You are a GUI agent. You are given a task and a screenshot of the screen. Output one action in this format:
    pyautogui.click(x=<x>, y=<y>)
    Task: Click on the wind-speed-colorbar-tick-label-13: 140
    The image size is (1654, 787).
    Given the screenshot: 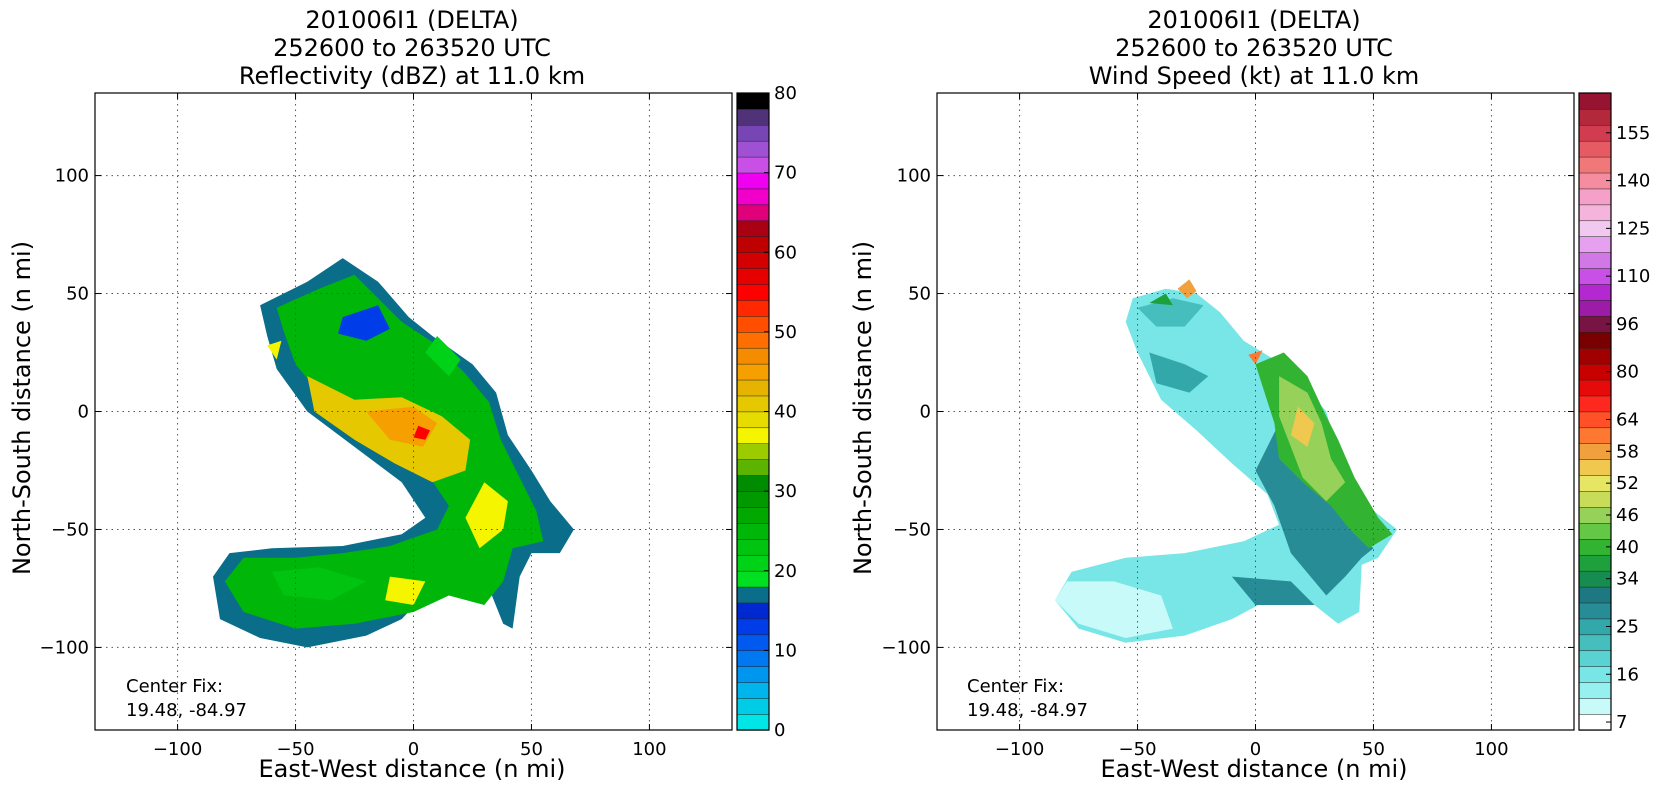 What is the action you would take?
    pyautogui.click(x=1633, y=181)
    